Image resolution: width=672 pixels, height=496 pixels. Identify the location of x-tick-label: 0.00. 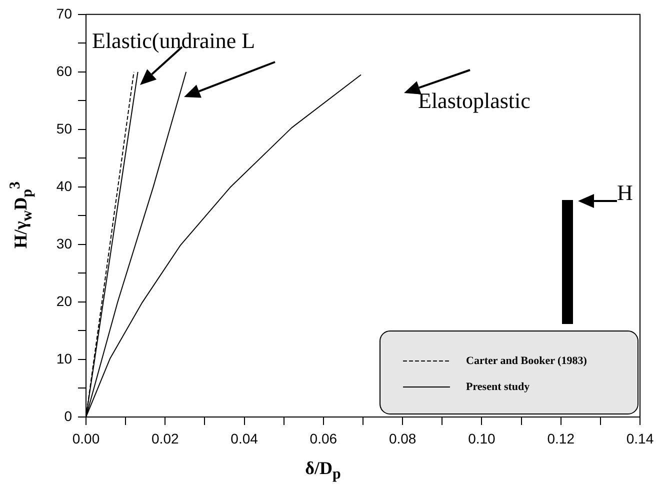
(86, 438).